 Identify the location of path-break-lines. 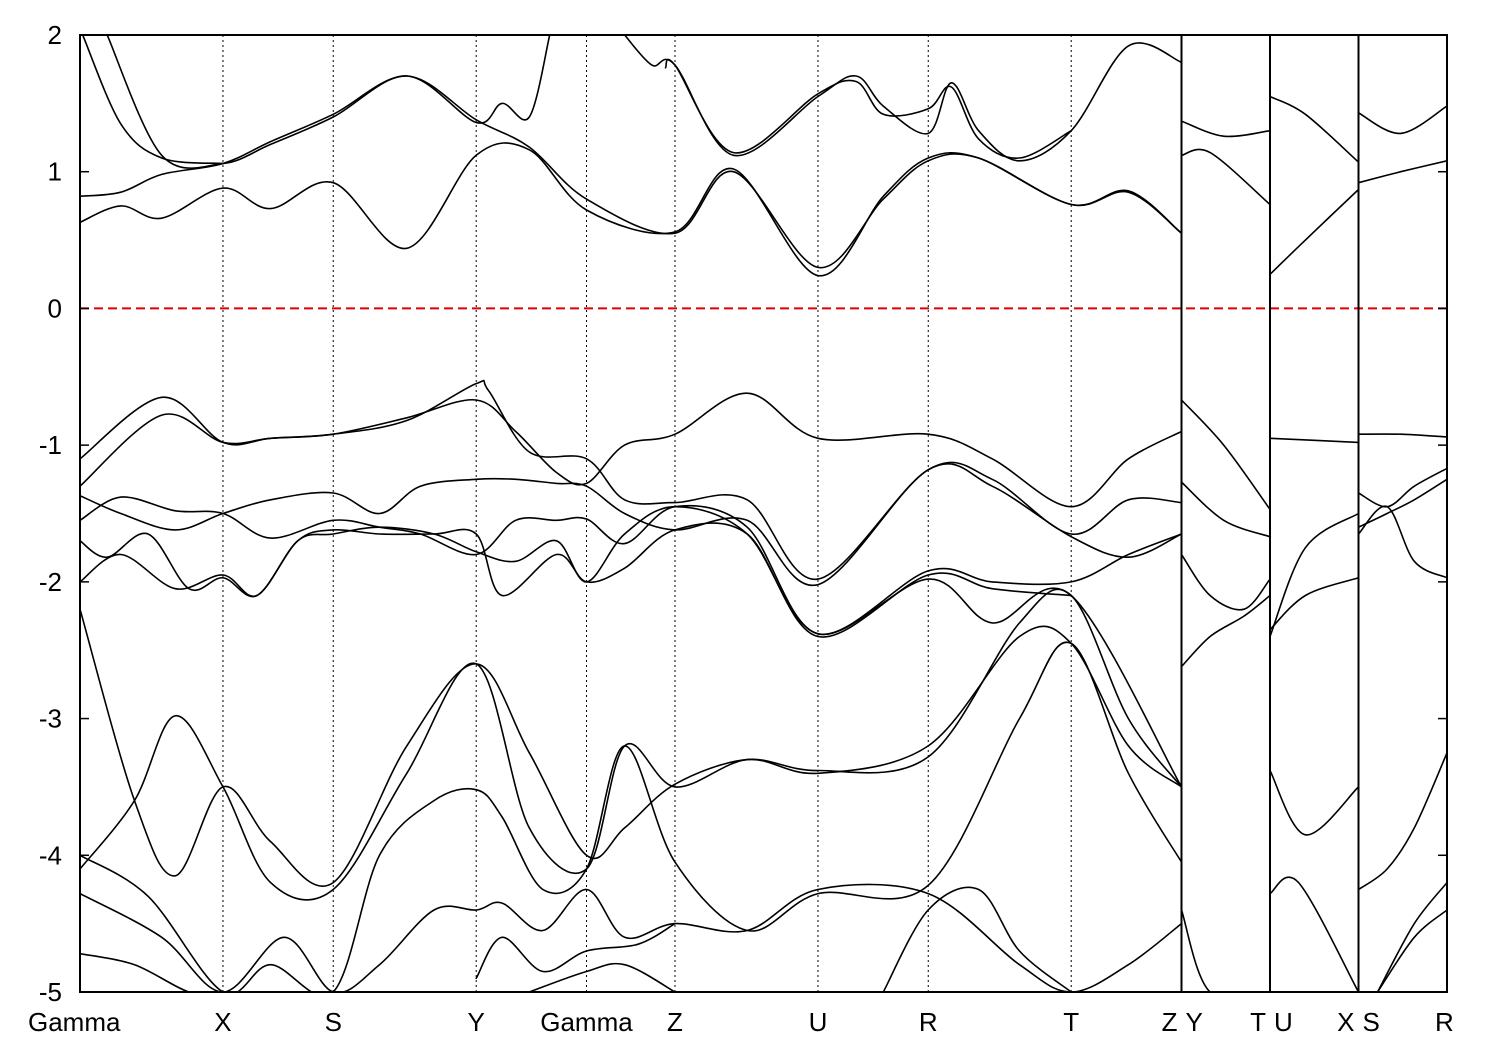
(1270, 513).